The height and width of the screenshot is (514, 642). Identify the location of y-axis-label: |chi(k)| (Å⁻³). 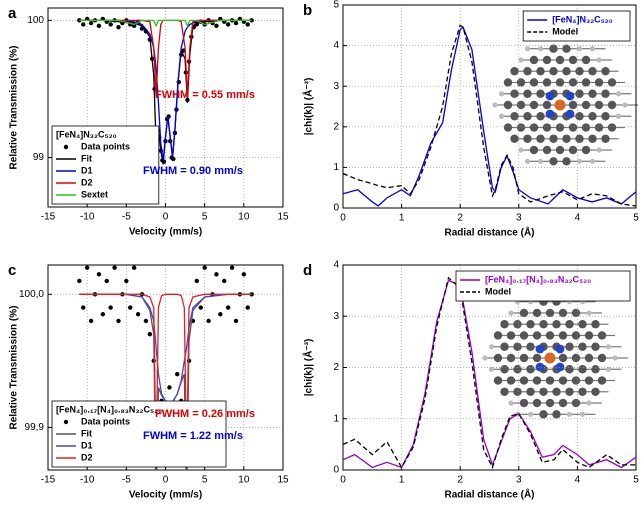
(308, 107).